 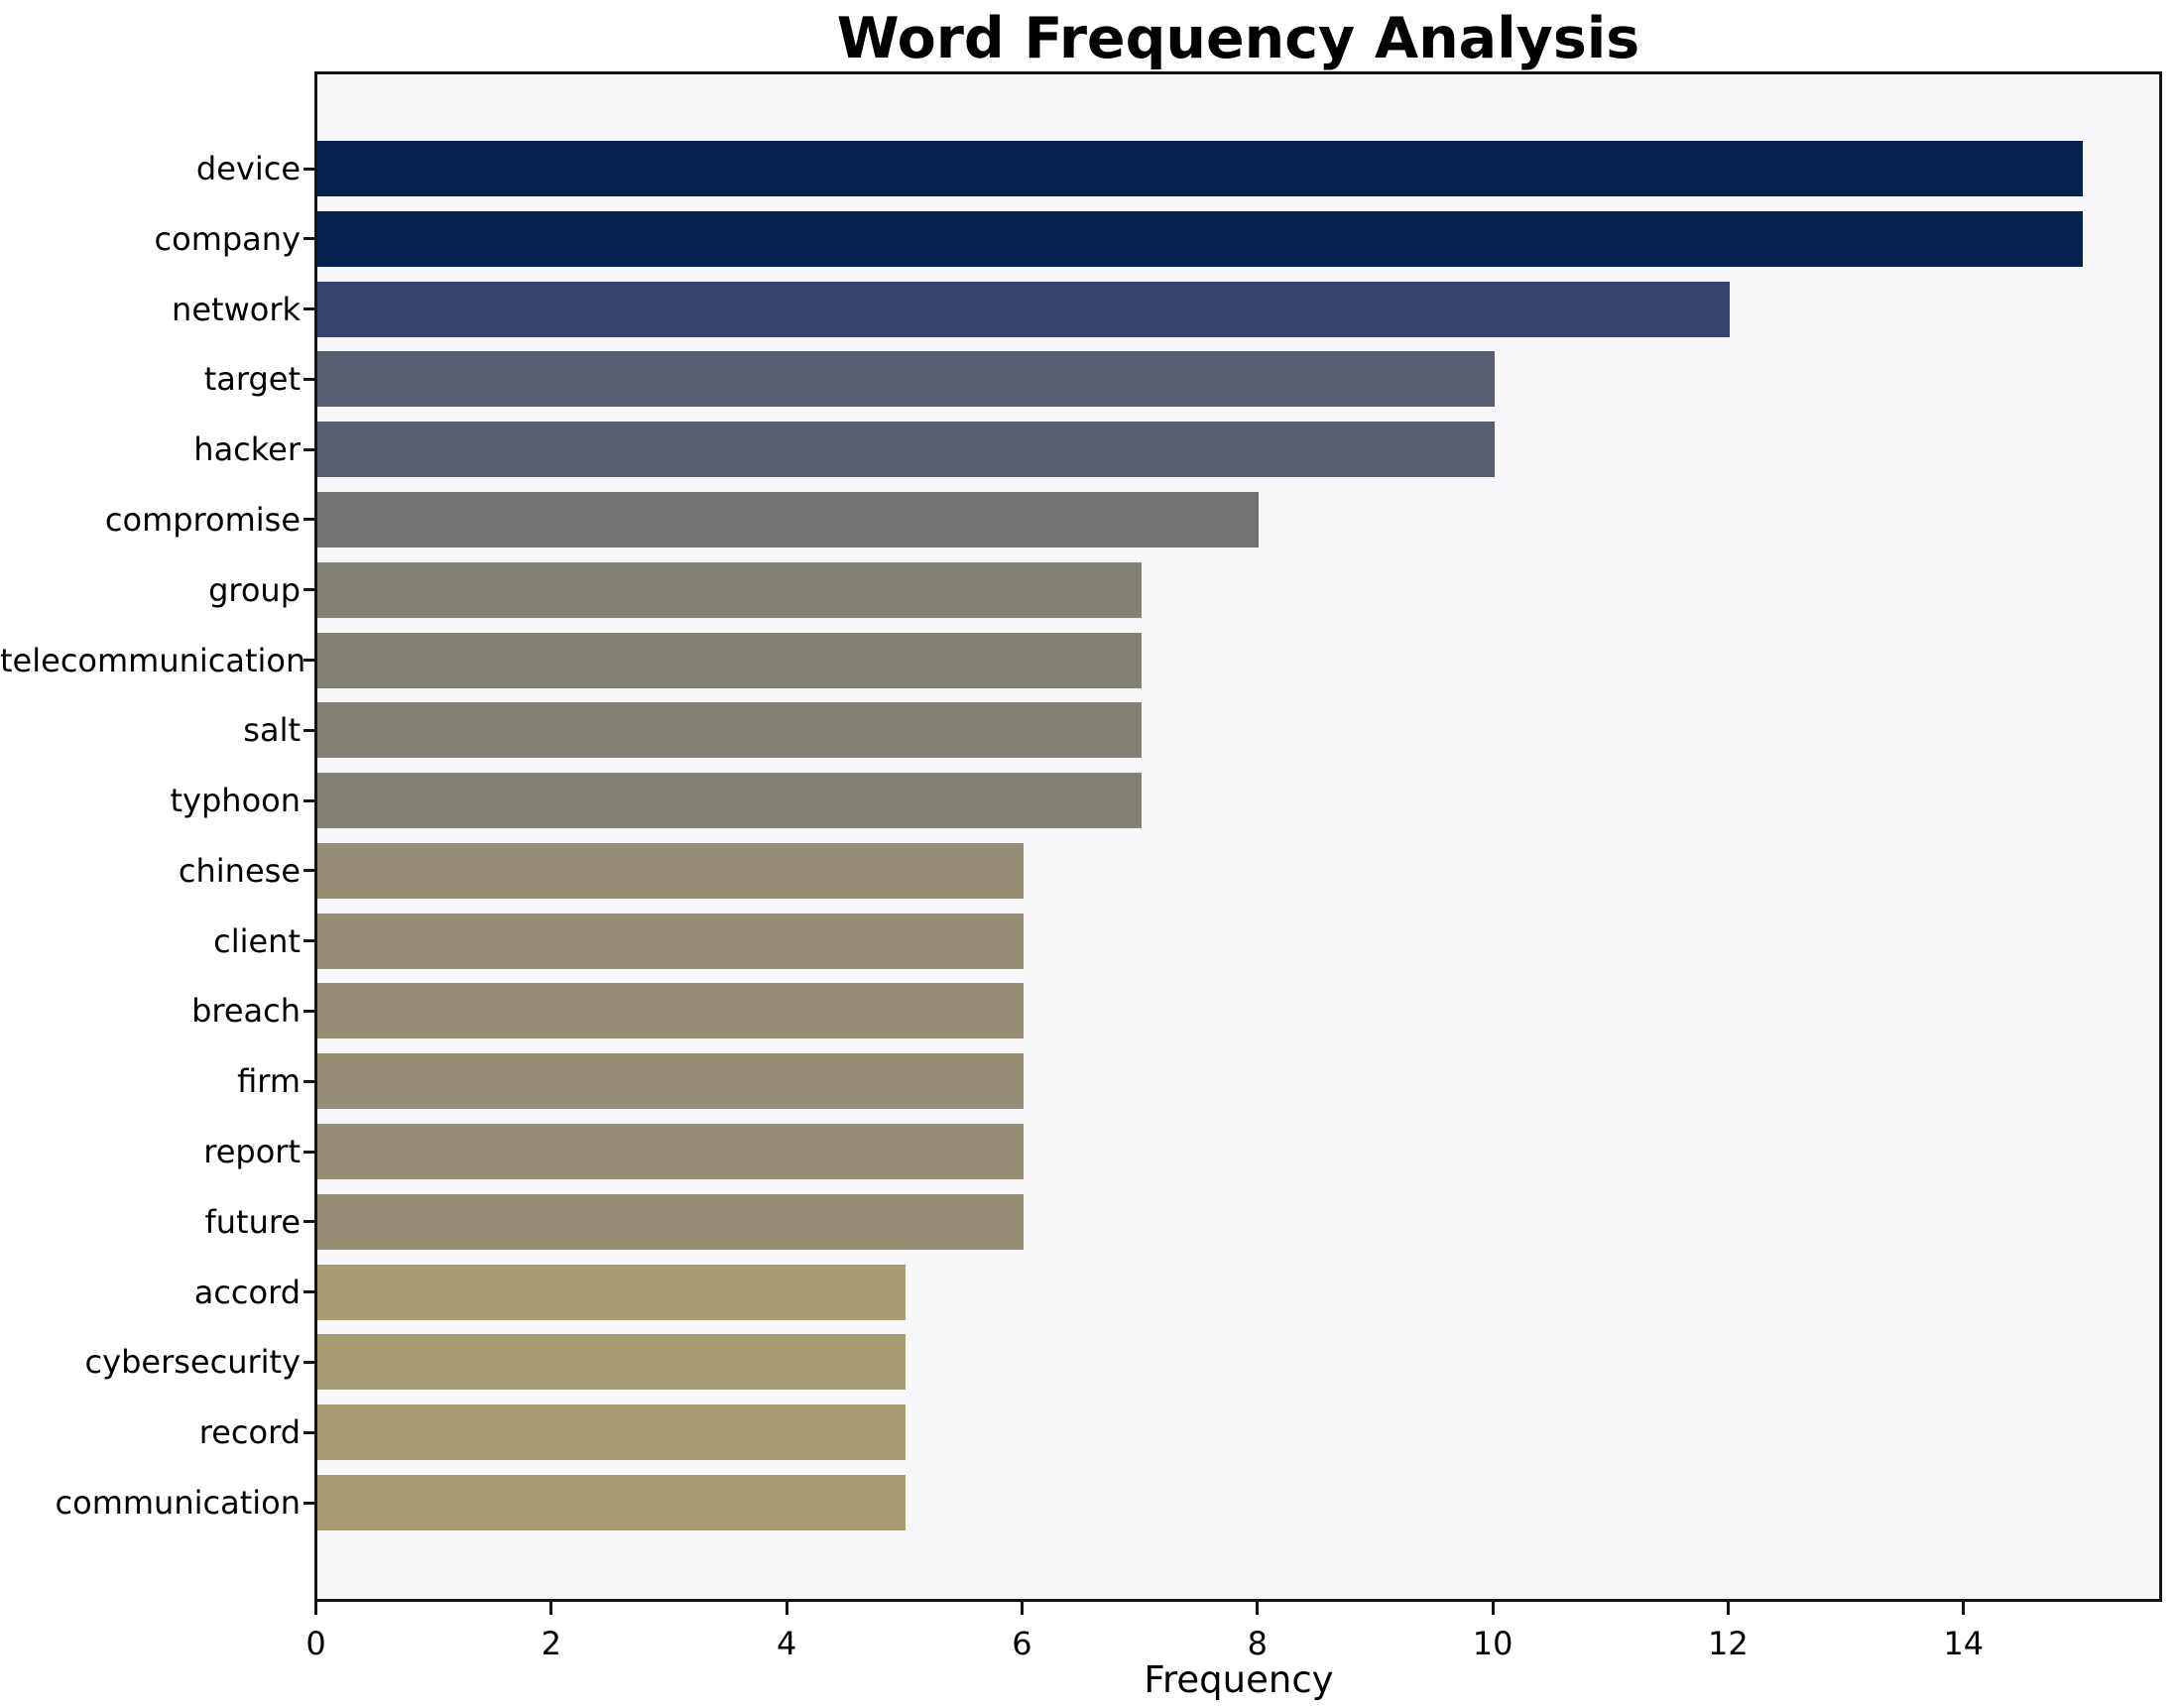 I want to click on xtick-label-6: 6, so click(x=1022, y=1643).